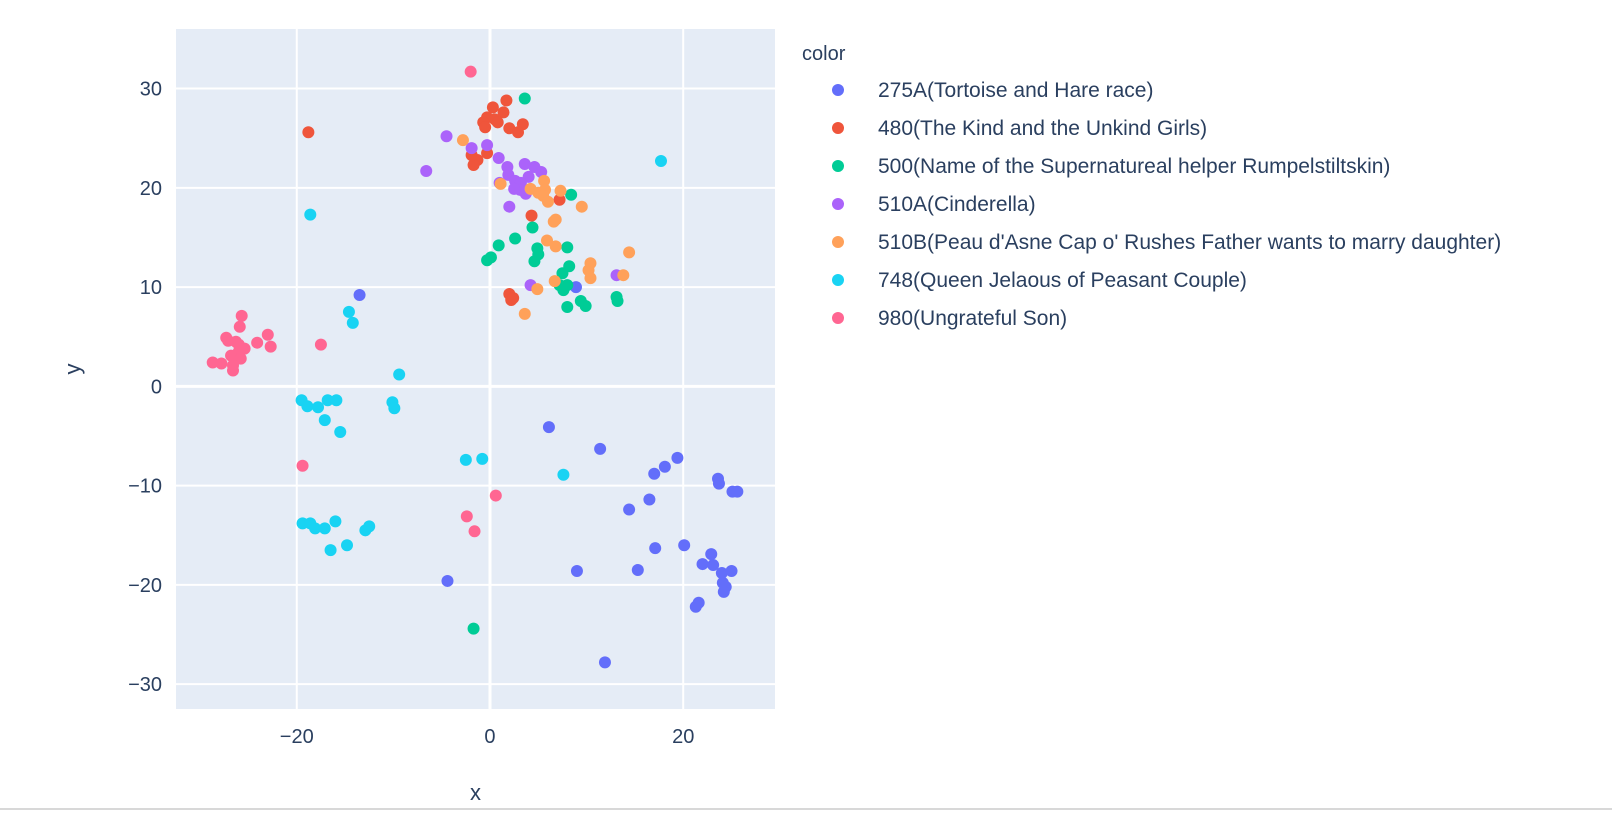  What do you see at coordinates (992, 90) in the screenshot?
I see `legend-item: 275A(Tortoise and Hare race)` at bounding box center [992, 90].